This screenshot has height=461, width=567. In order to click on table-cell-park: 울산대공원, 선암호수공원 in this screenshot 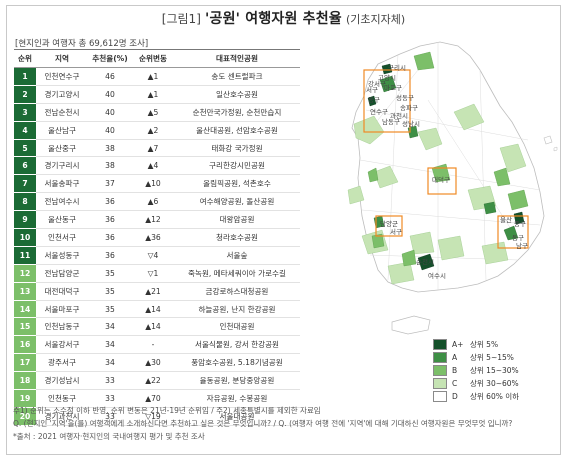, I will do `click(237, 130)`.